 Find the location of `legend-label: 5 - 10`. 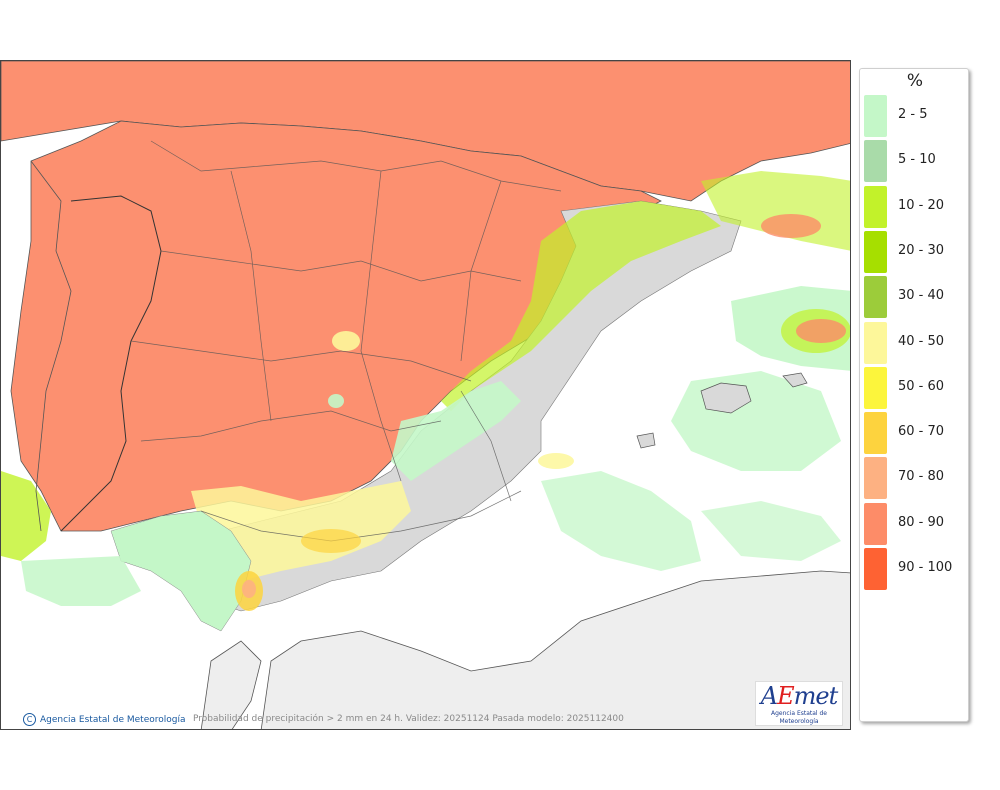

legend-label: 5 - 10 is located at coordinates (917, 160).